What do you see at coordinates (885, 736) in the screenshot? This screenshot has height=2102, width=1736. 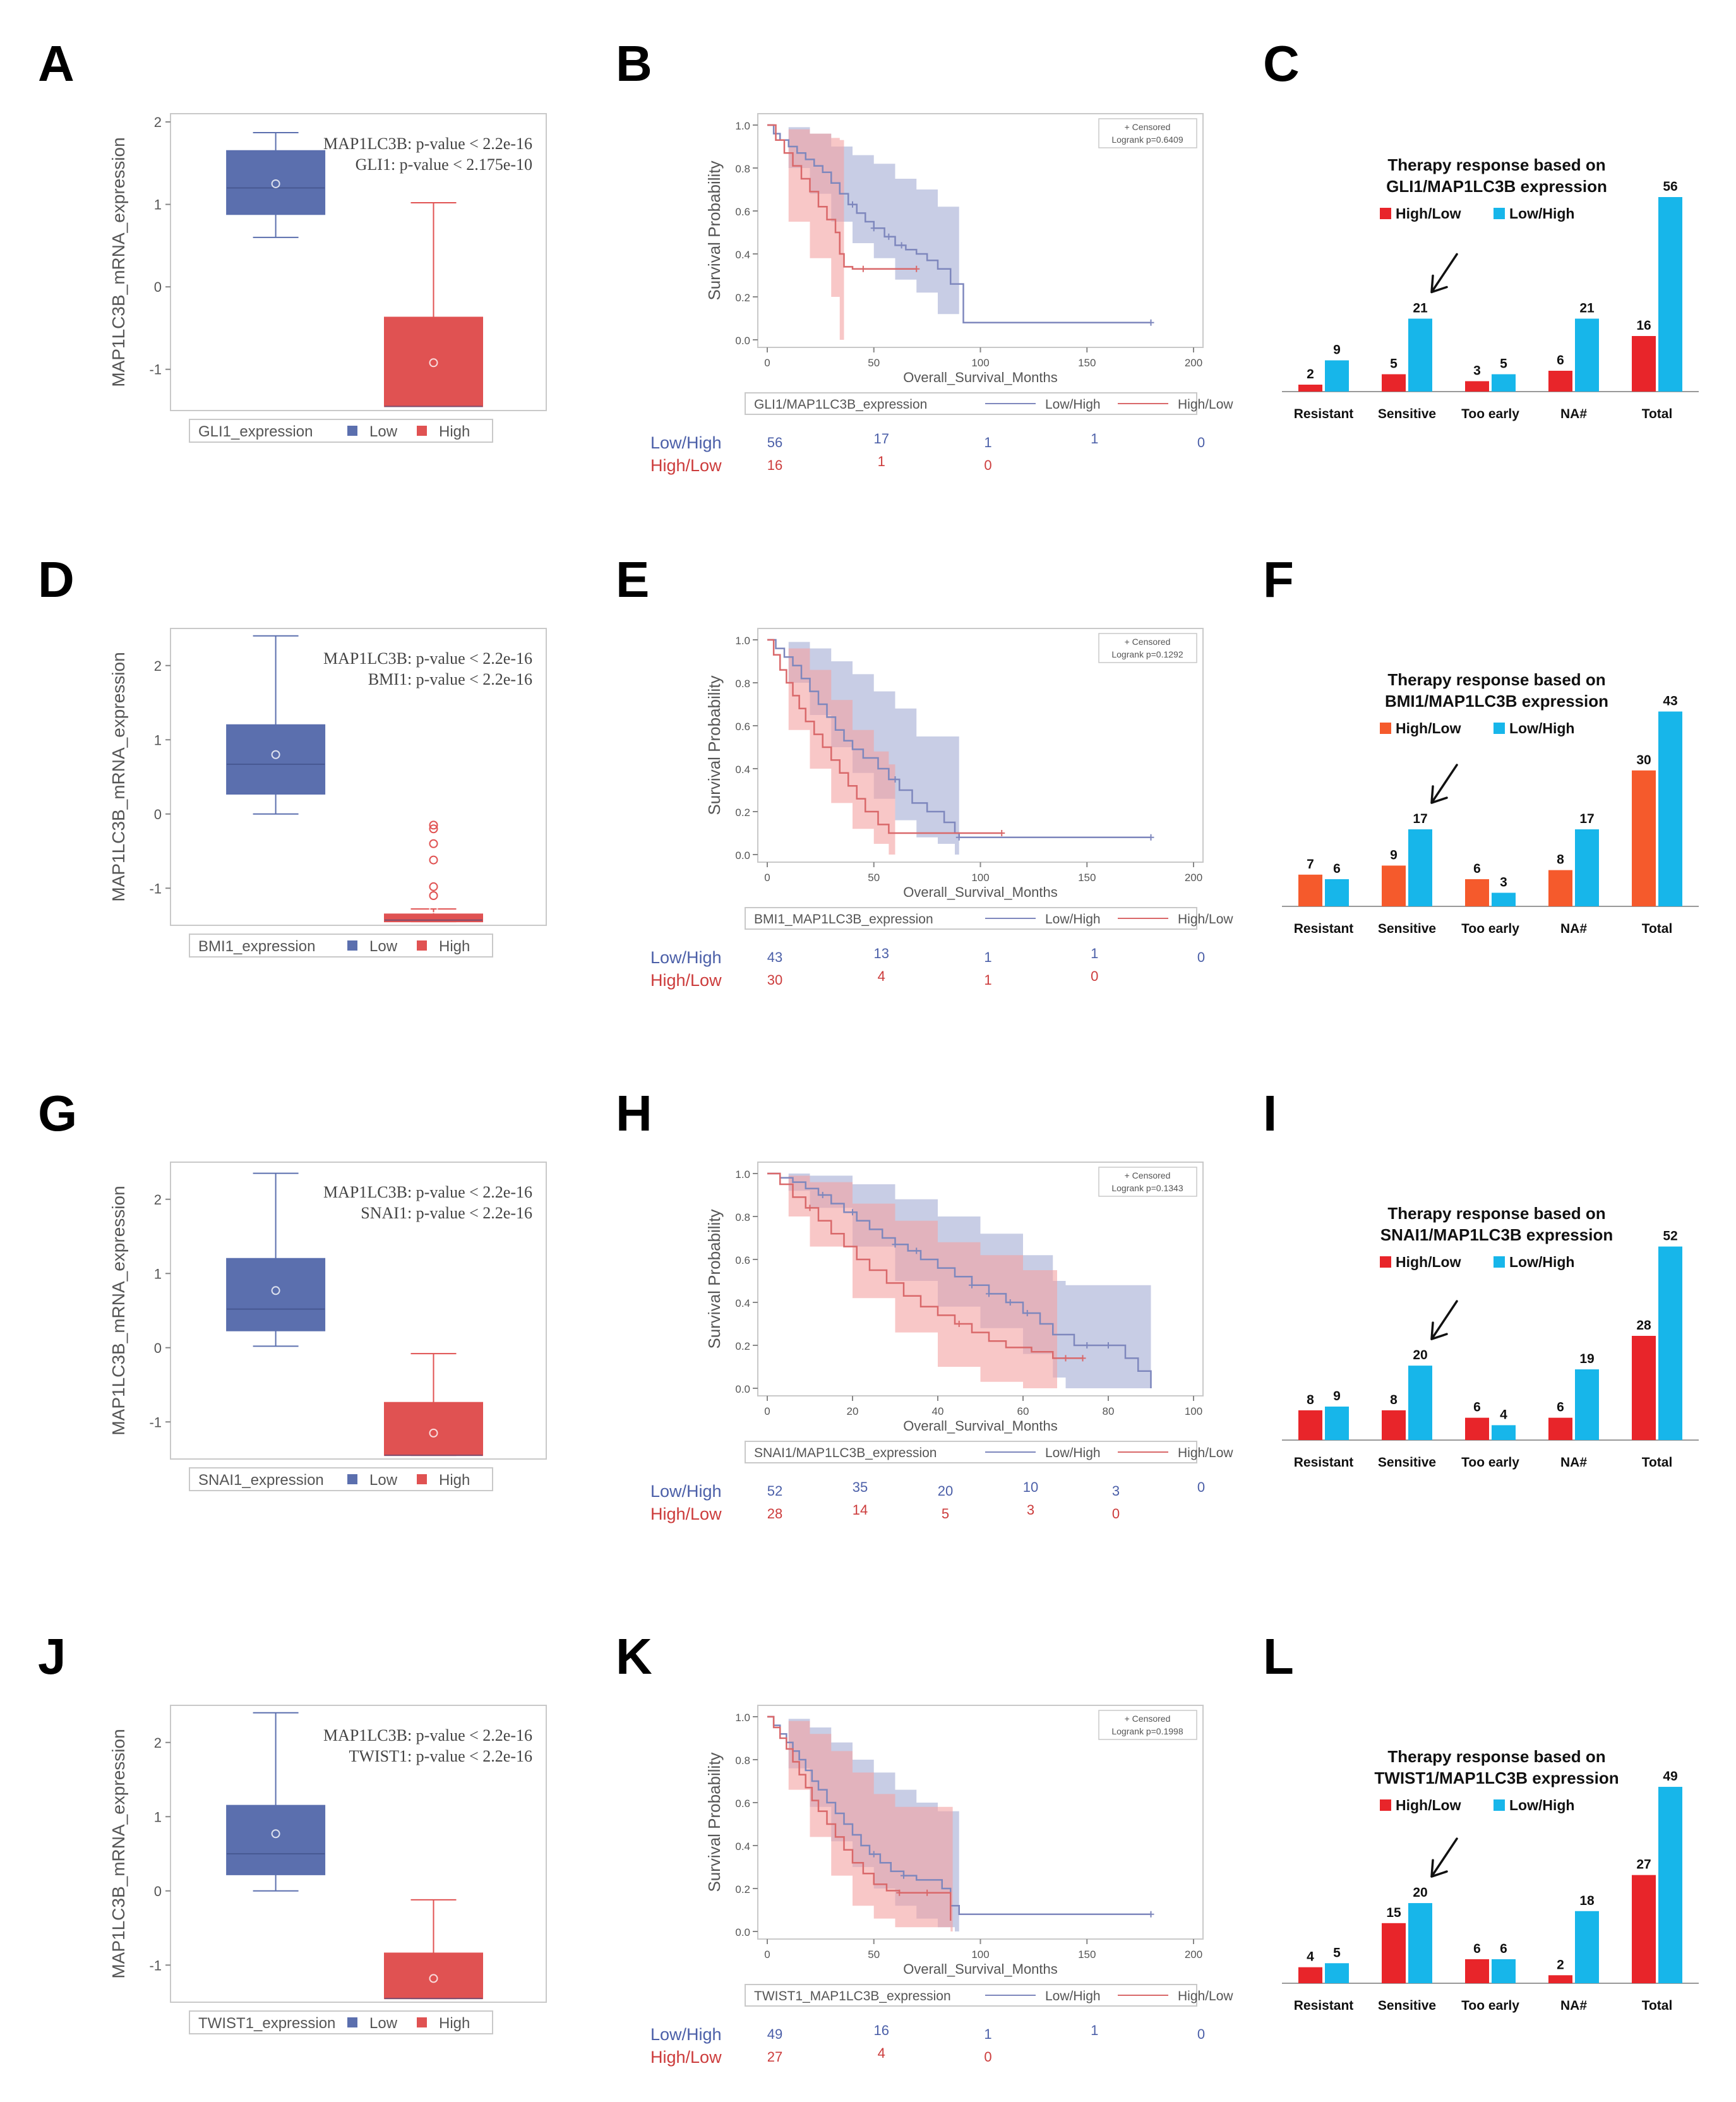 I see `survival-curve-high-low` at bounding box center [885, 736].